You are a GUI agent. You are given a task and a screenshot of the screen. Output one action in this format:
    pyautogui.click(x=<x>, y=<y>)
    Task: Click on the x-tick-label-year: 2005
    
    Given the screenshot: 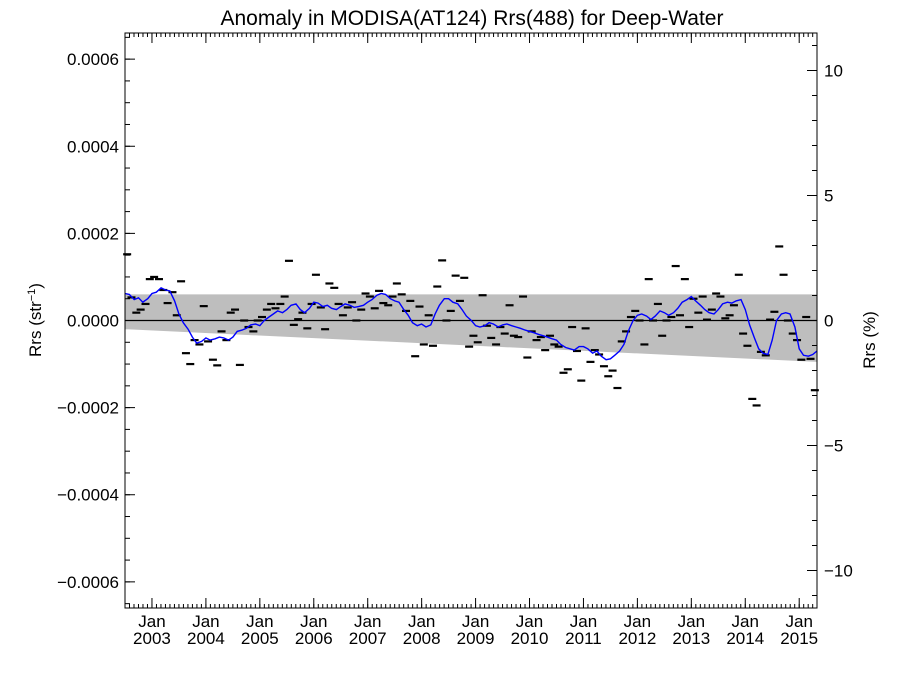 What is the action you would take?
    pyautogui.click(x=260, y=638)
    